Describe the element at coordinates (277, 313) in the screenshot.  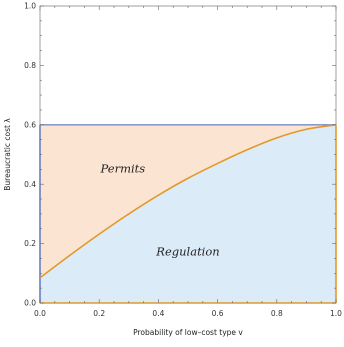
I see `x-tick-label: 0.8` at that location.